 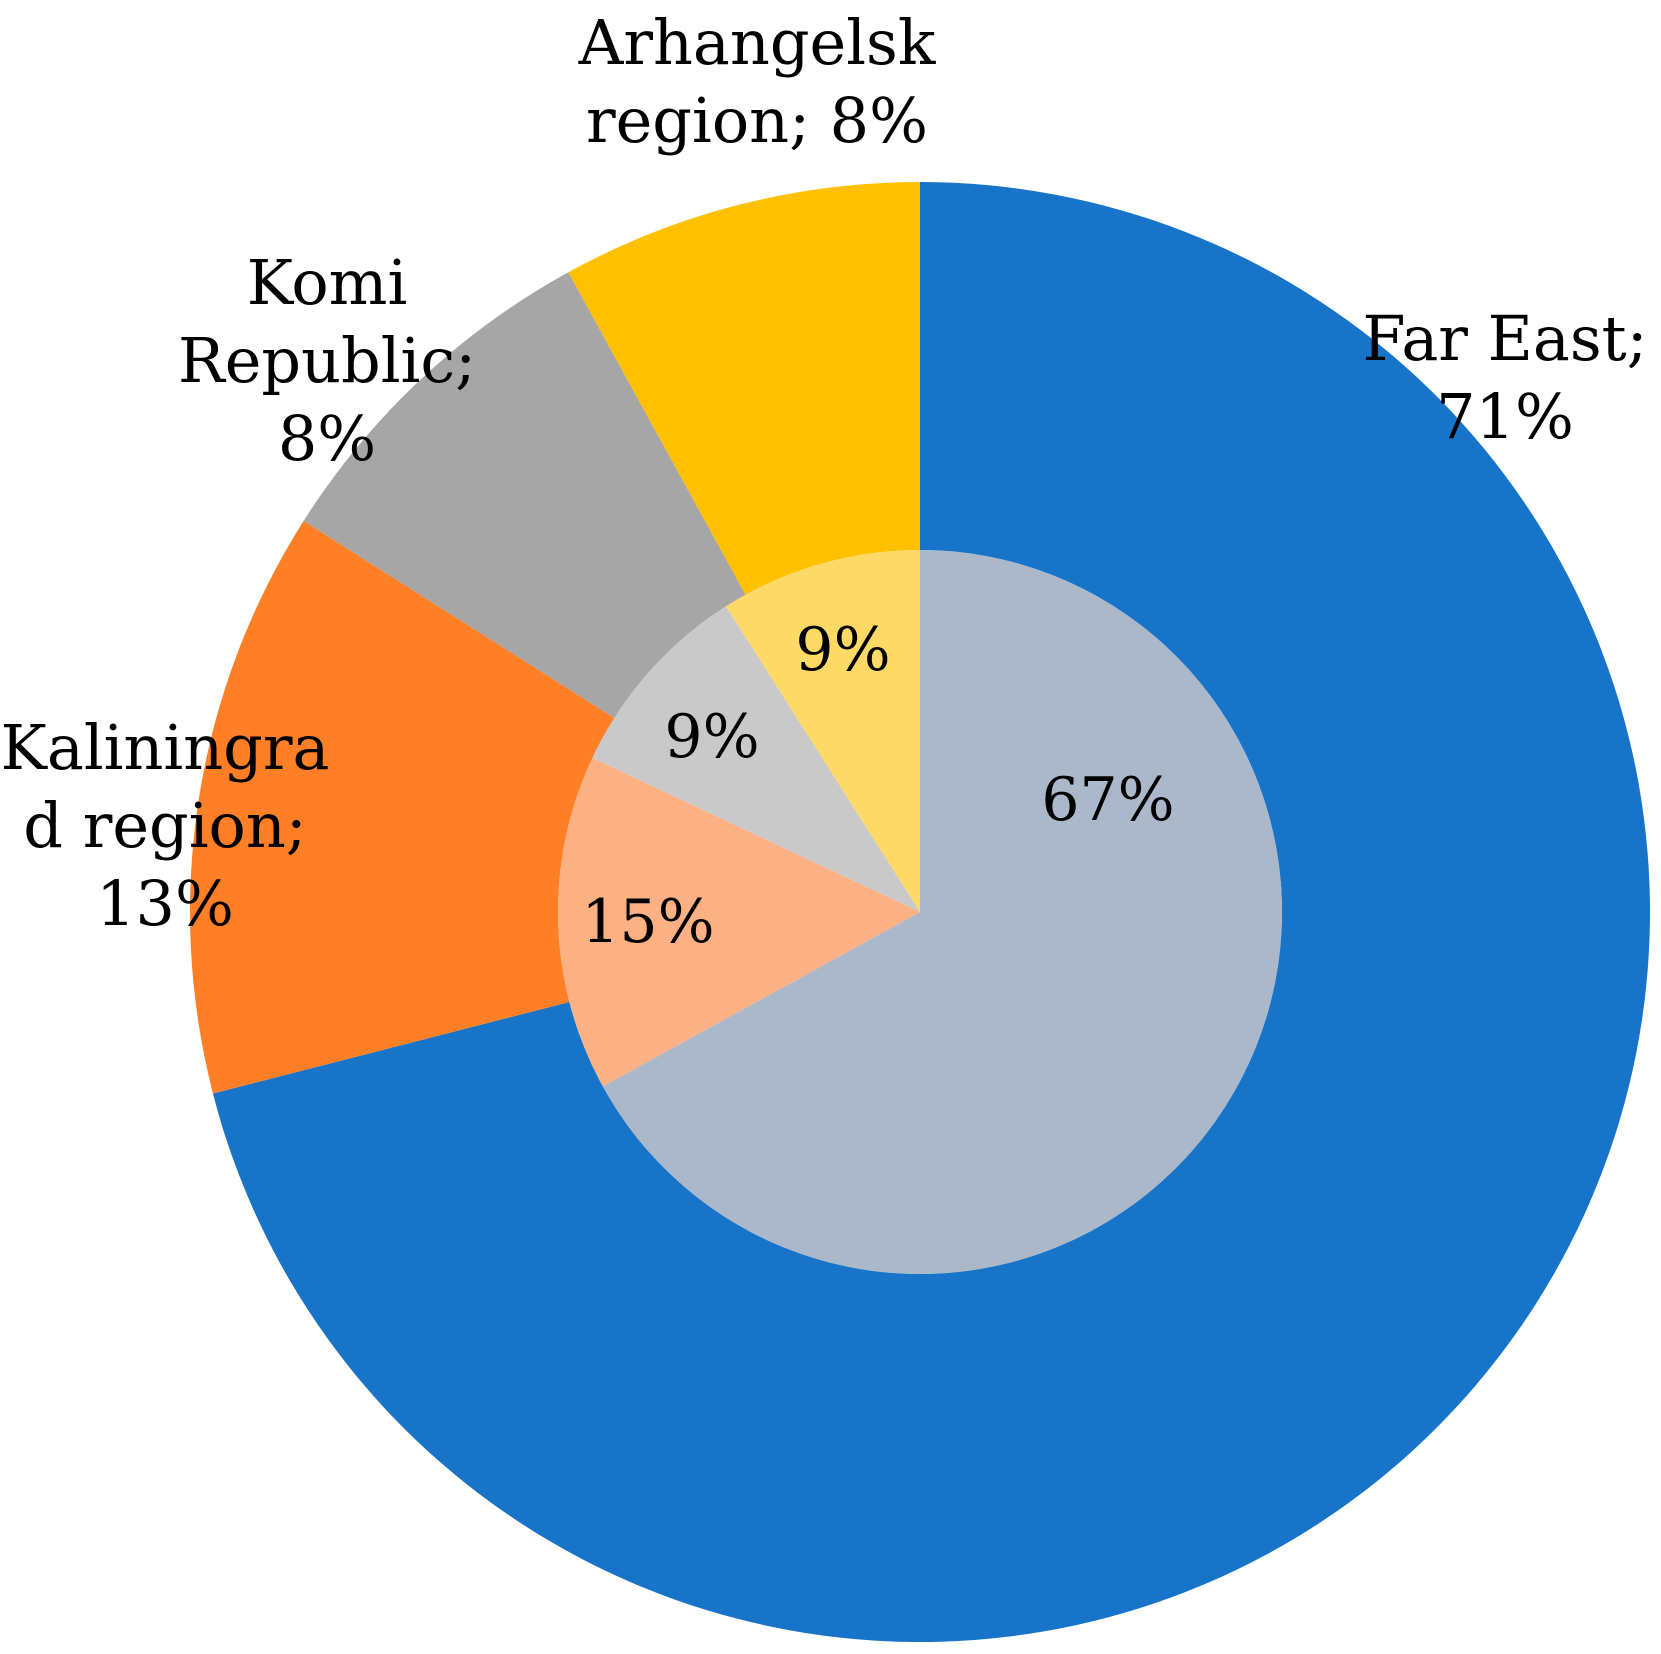 I want to click on outer-slice-arhangelsk-region, so click(x=744, y=388).